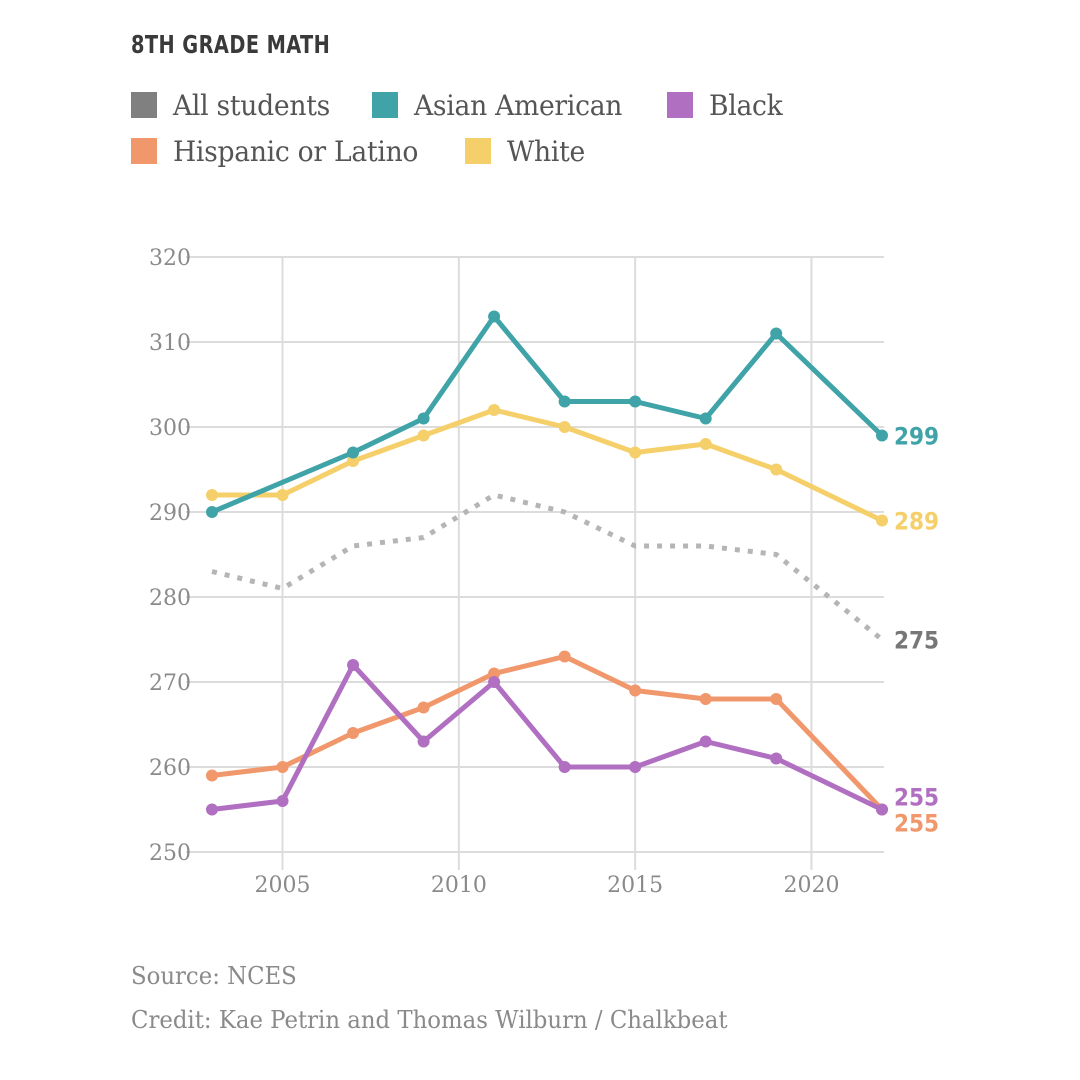 This screenshot has height=1080, width=1080. What do you see at coordinates (916, 798) in the screenshot?
I see `end-label-black: 255` at bounding box center [916, 798].